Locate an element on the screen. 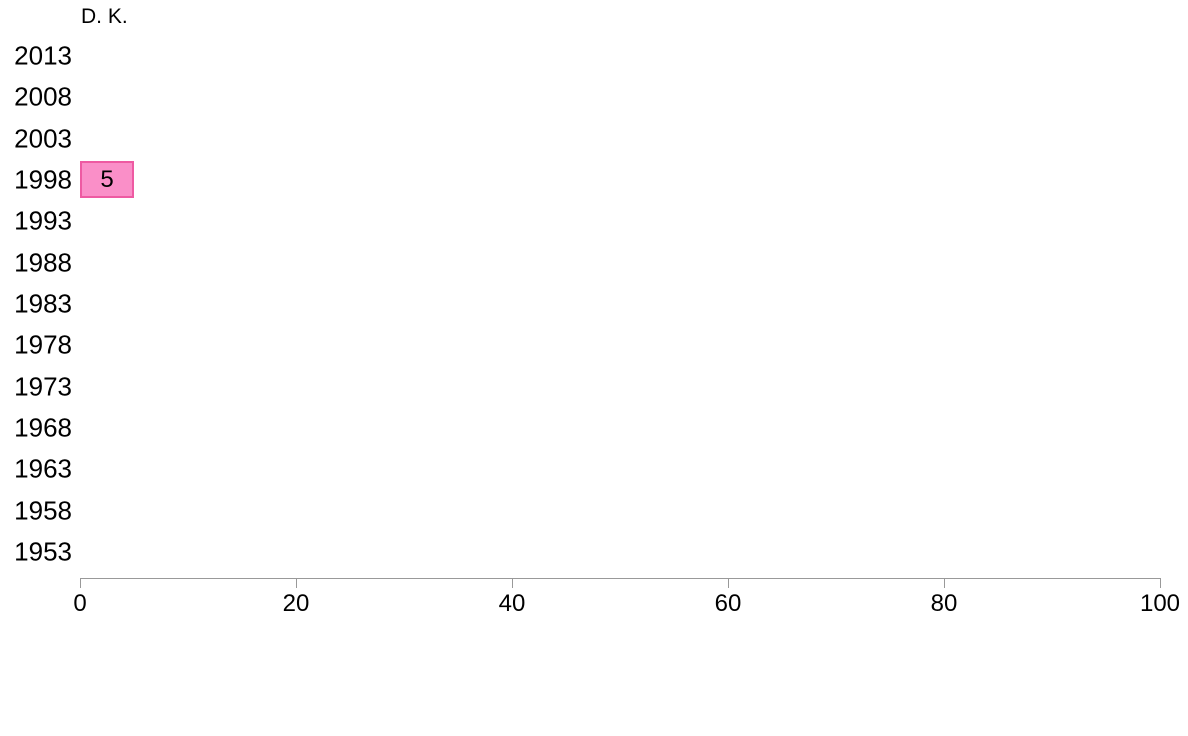 This screenshot has height=736, width=1188. x-axis-tick-label: 0 is located at coordinates (80, 603).